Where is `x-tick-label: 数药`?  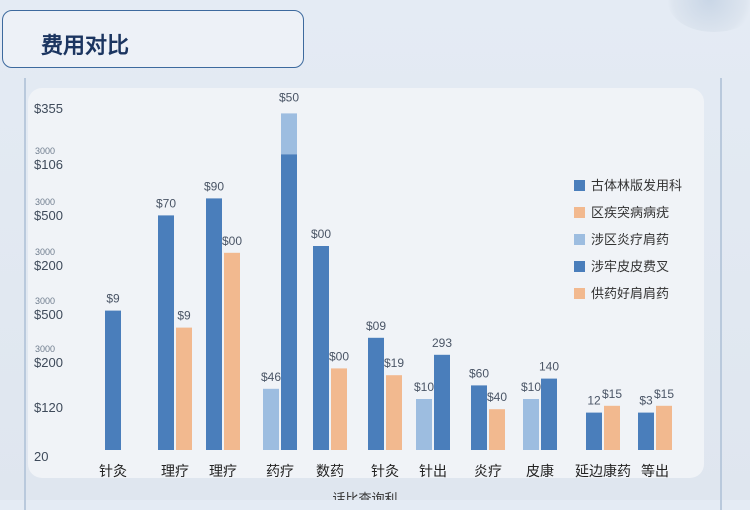
x-tick-label: 数药 is located at coordinates (330, 472).